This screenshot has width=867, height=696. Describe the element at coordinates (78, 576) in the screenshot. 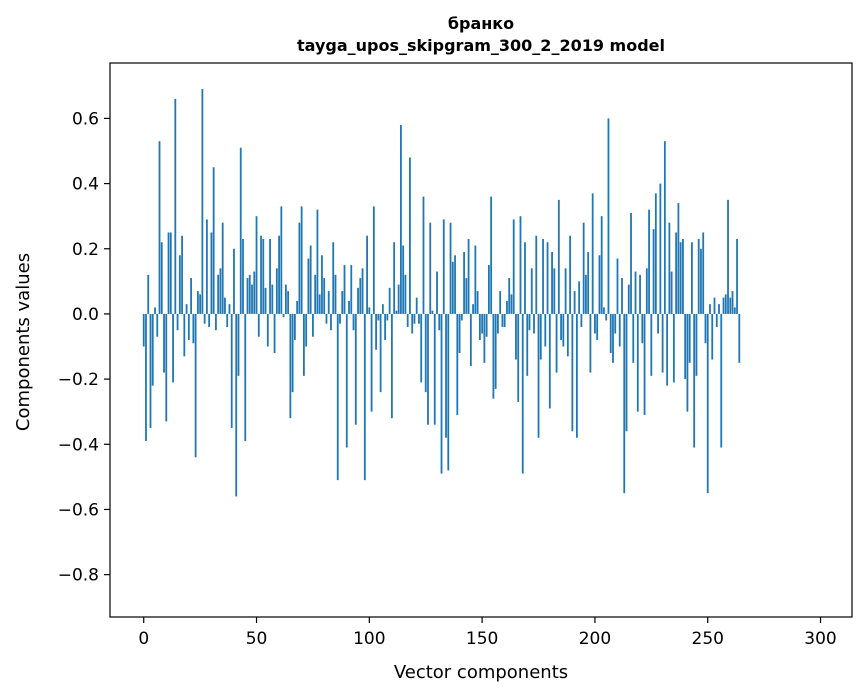

I see `y-tick-label: −0.8` at that location.